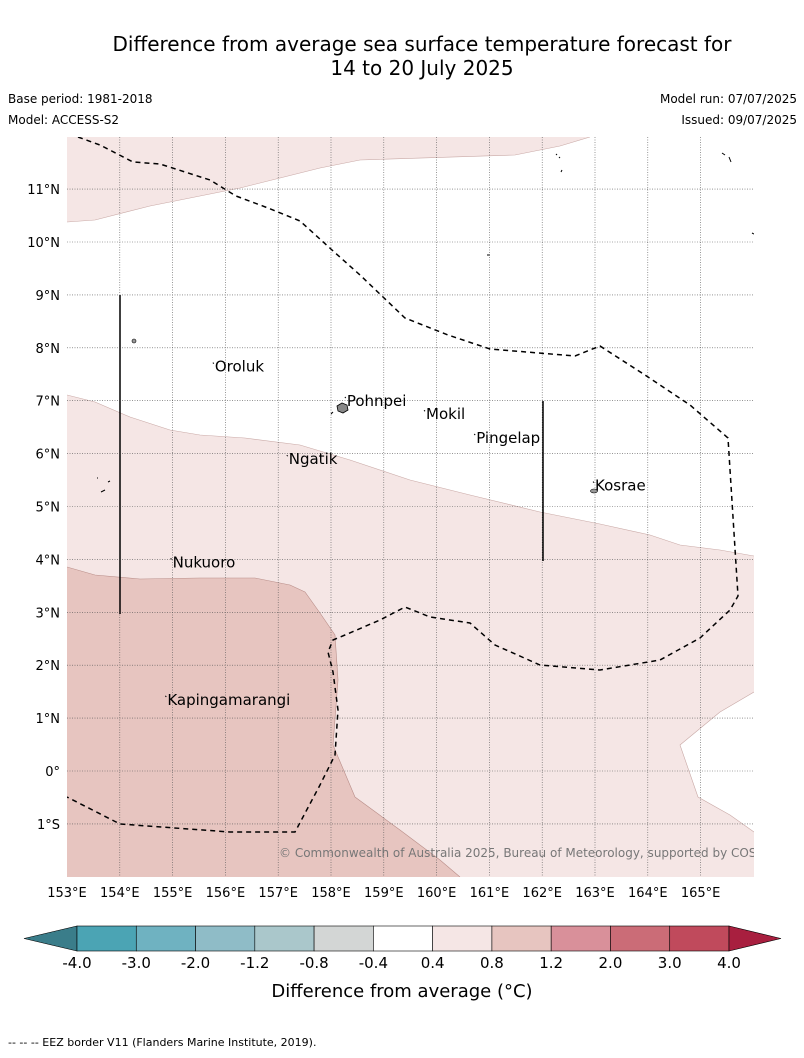 This screenshot has width=804, height=1058. I want to click on colorbar-tick-label: 4.0, so click(729, 963).